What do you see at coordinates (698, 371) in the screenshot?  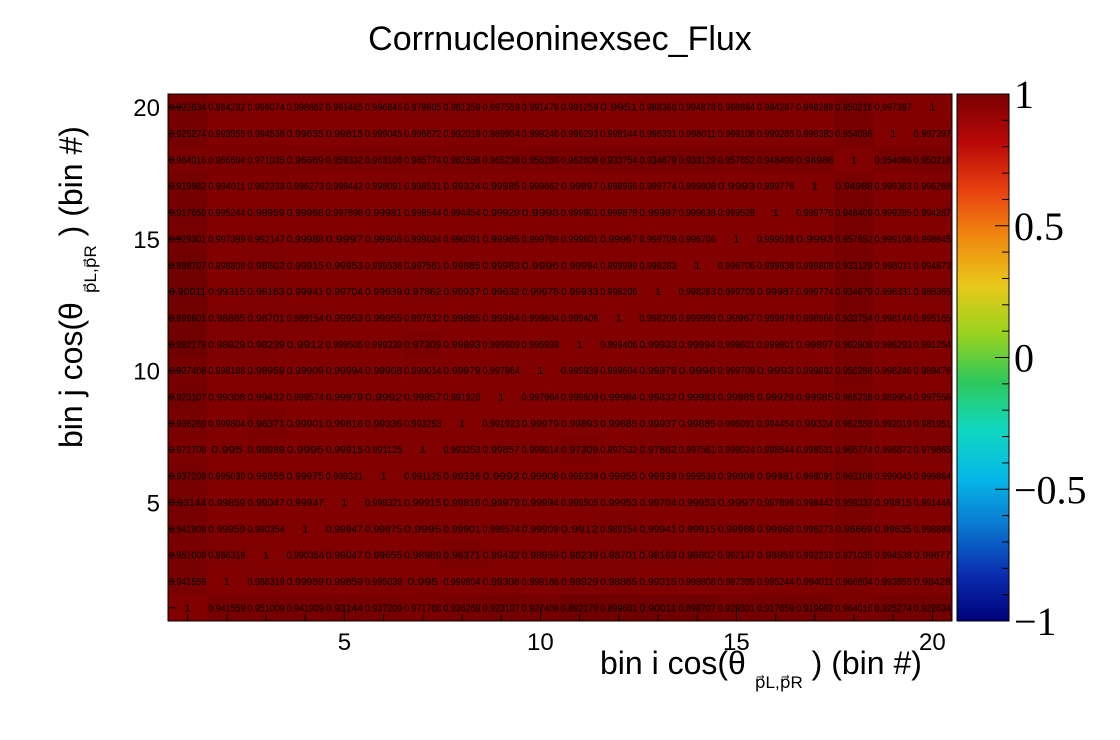 I see `cell-value-label: 0.9996` at bounding box center [698, 371].